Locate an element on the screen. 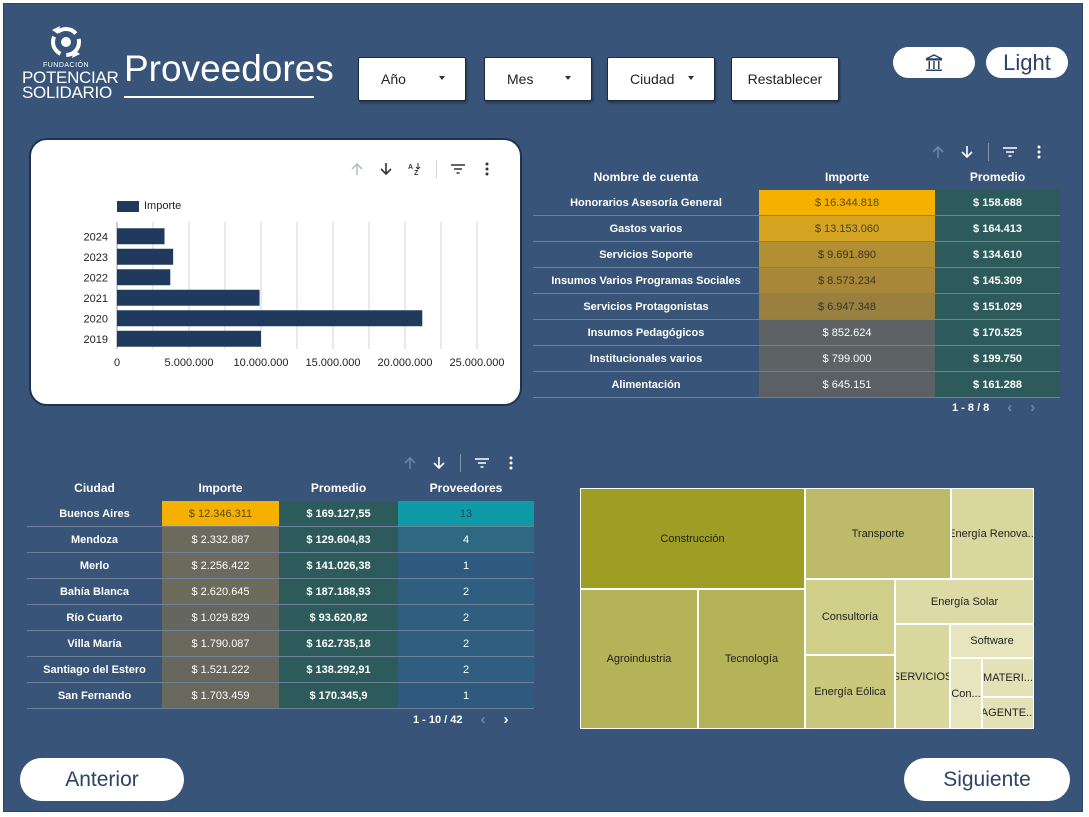 The image size is (1089, 817). logo-line-2: POTENCIAR is located at coordinates (70, 77).